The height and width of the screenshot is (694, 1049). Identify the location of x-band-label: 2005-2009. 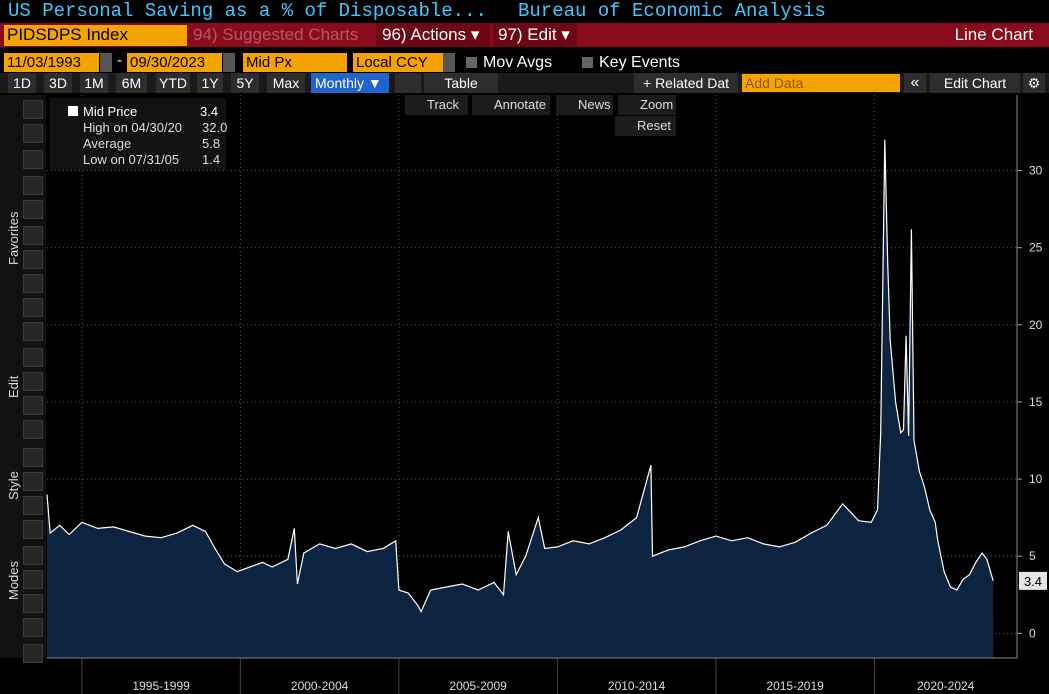
(478, 686).